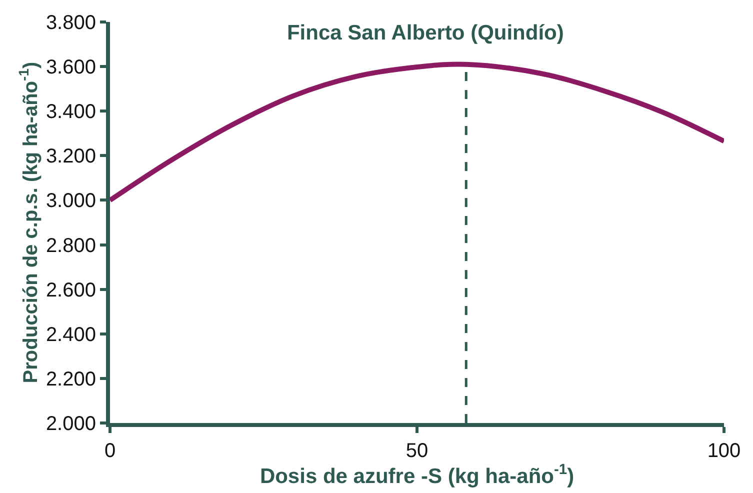 The height and width of the screenshot is (493, 753). I want to click on y-tick-label: 3.400, so click(71, 112).